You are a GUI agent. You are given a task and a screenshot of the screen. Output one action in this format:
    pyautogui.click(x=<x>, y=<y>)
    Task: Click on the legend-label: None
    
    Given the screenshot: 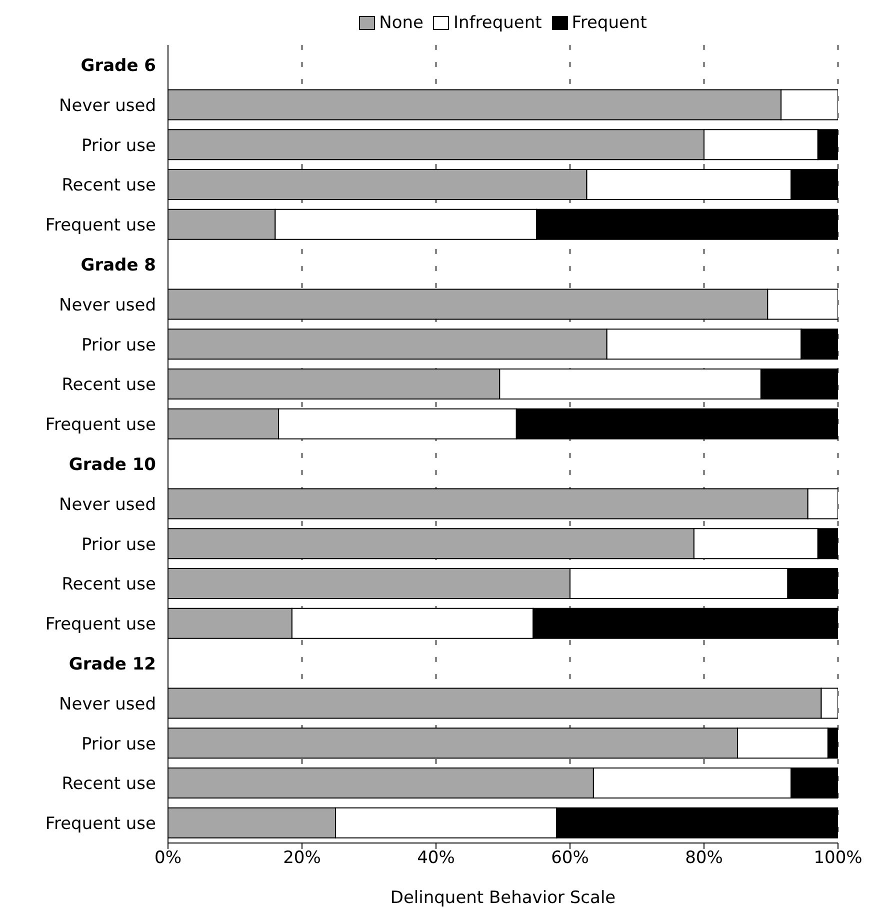 What is the action you would take?
    pyautogui.click(x=401, y=23)
    